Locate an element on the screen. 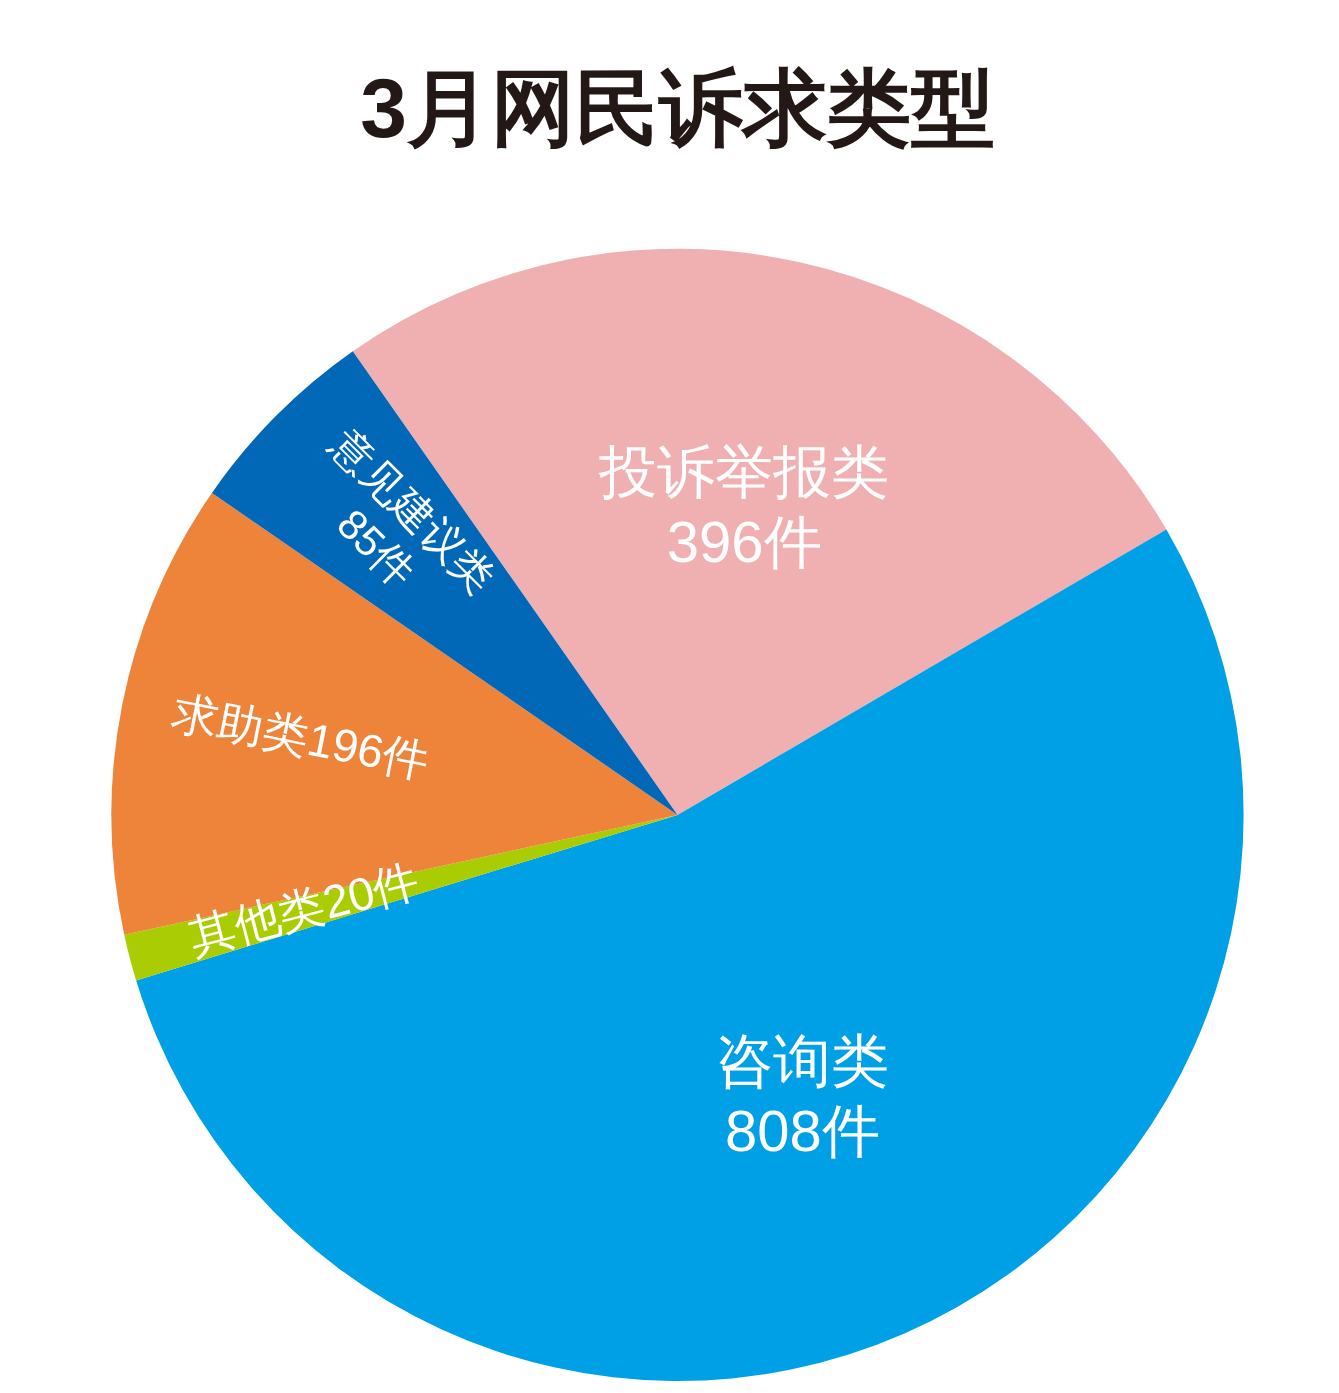 This screenshot has width=1339, height=1393. data-label: 808件 is located at coordinates (802, 1130).